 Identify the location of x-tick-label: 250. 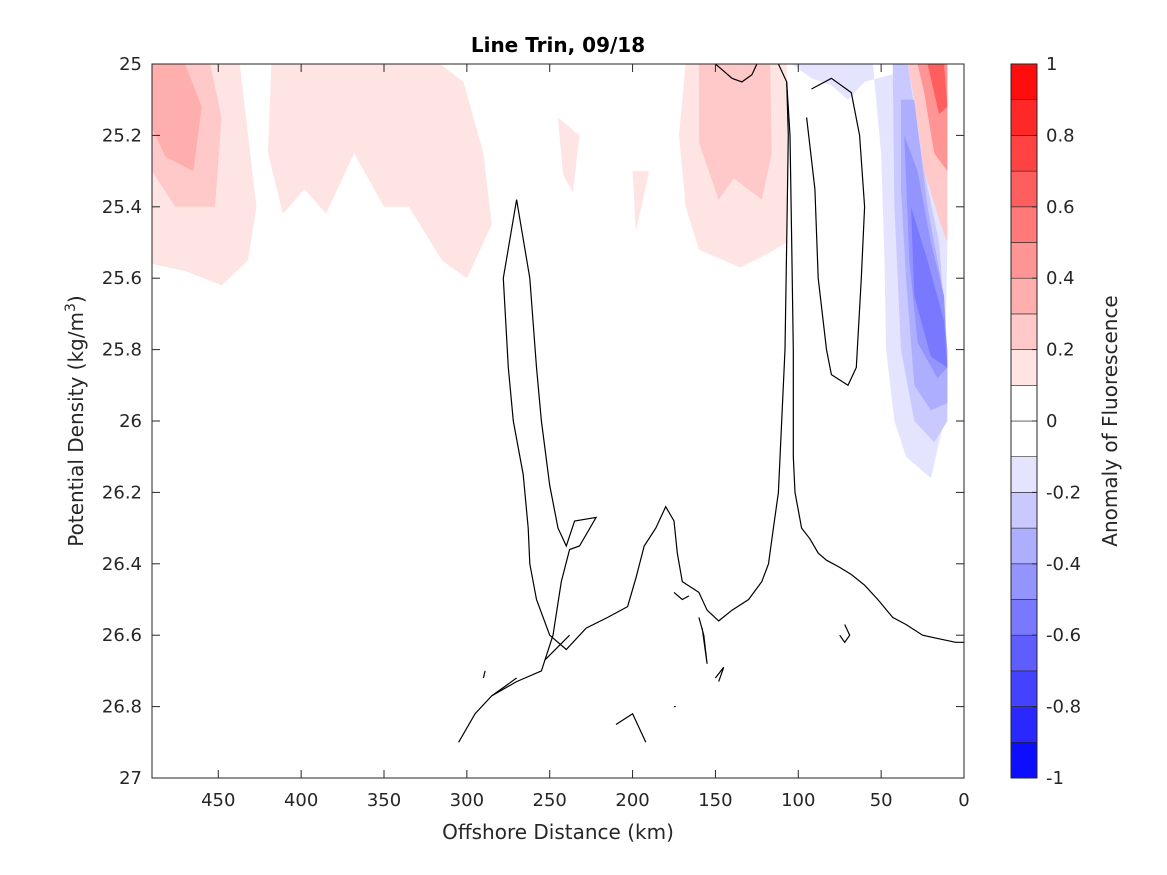
(550, 800).